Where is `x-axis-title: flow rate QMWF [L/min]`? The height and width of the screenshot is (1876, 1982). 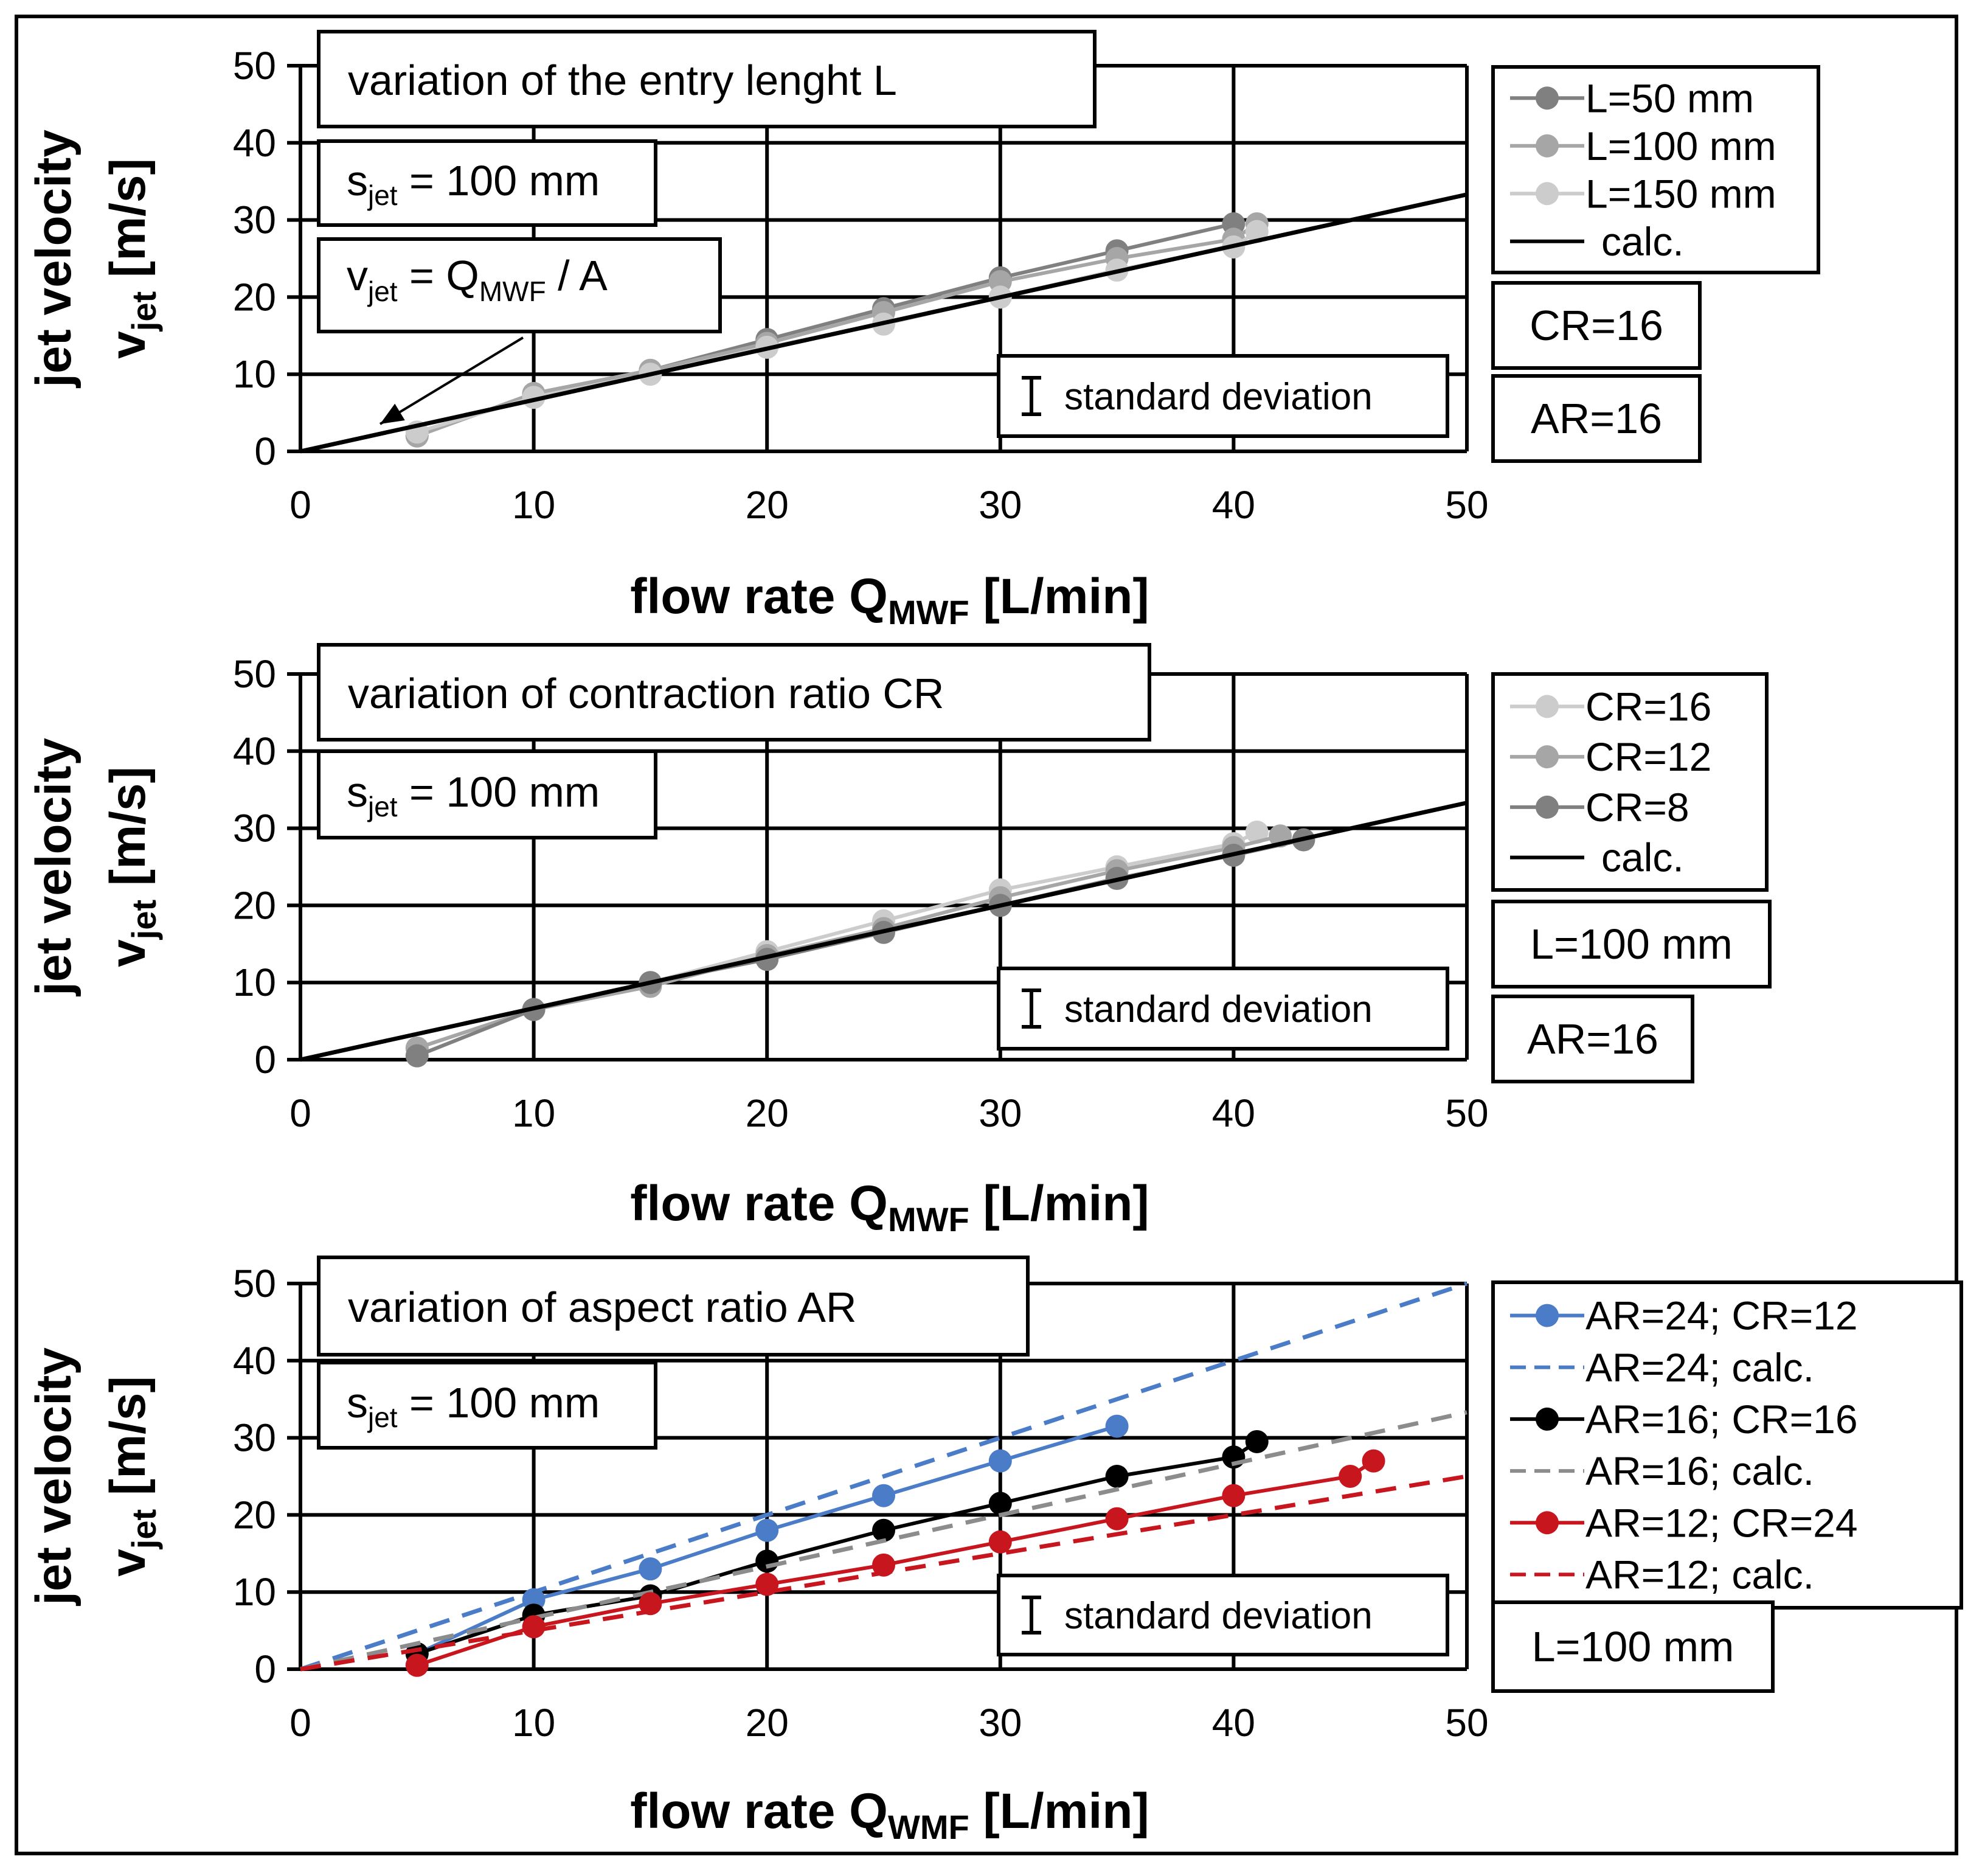
x-axis-title: flow rate QMWF [L/min] is located at coordinates (889, 1207).